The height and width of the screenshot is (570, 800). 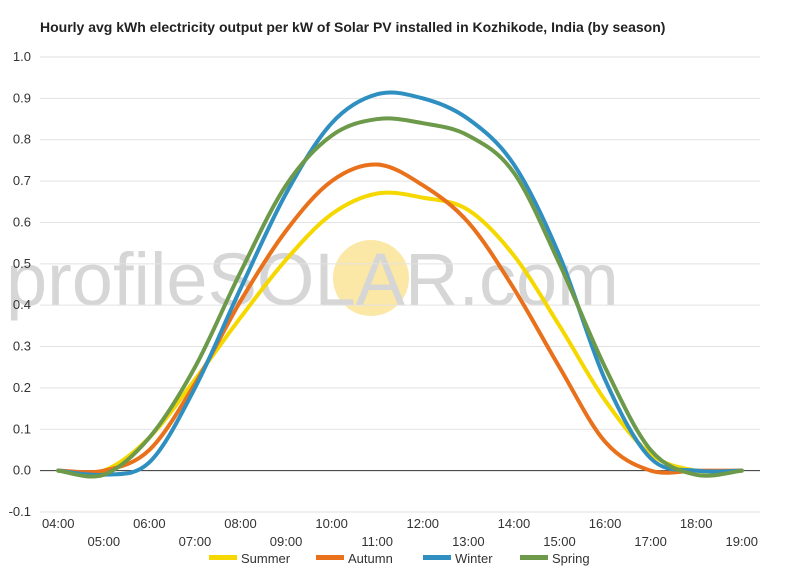 I want to click on x-tick-label: 04:00, so click(x=58, y=523).